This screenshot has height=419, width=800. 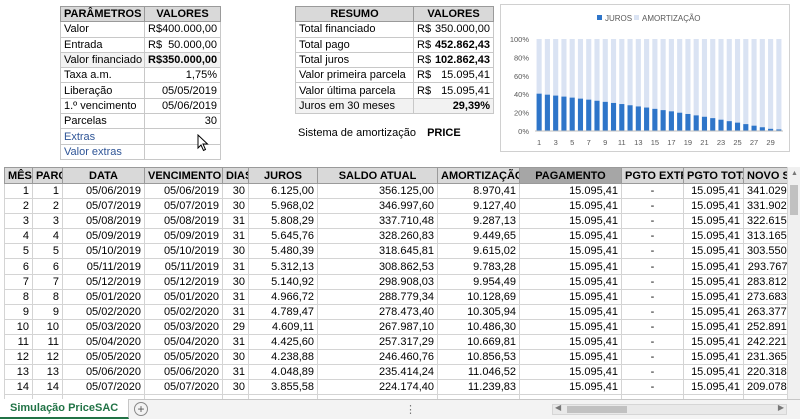 What do you see at coordinates (65, 409) in the screenshot?
I see `sheet-tab-simulacao: Simulação PriceSAC` at bounding box center [65, 409].